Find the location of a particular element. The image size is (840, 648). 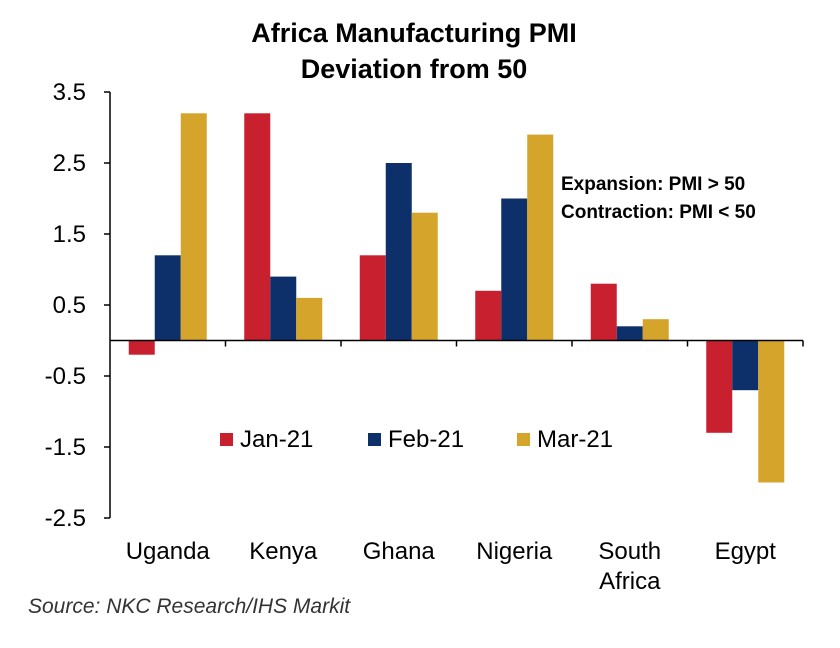

chart-title: Africa Manufacturing PMI is located at coordinates (414, 33).